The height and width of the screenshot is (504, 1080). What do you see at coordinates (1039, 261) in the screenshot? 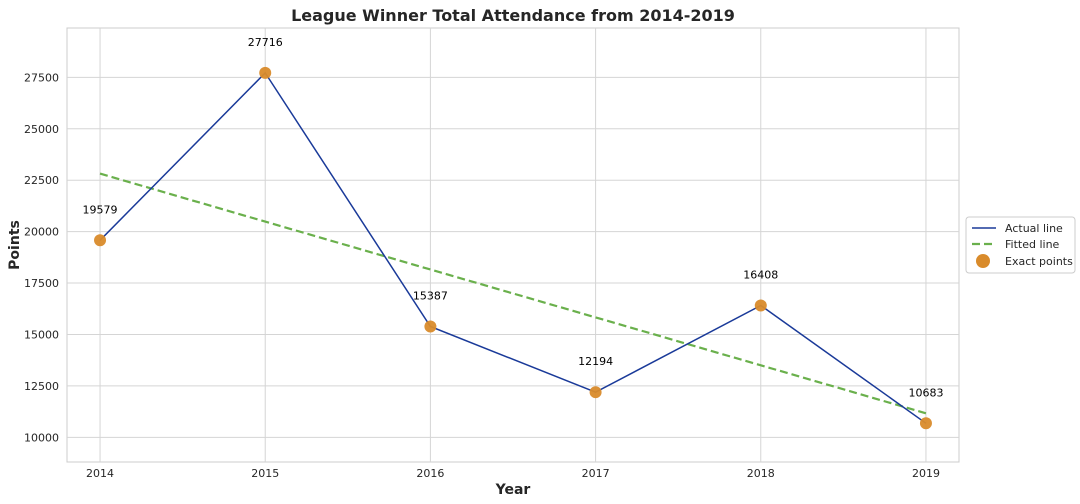
I see `legend-entry-exact: Exact points` at bounding box center [1039, 261].